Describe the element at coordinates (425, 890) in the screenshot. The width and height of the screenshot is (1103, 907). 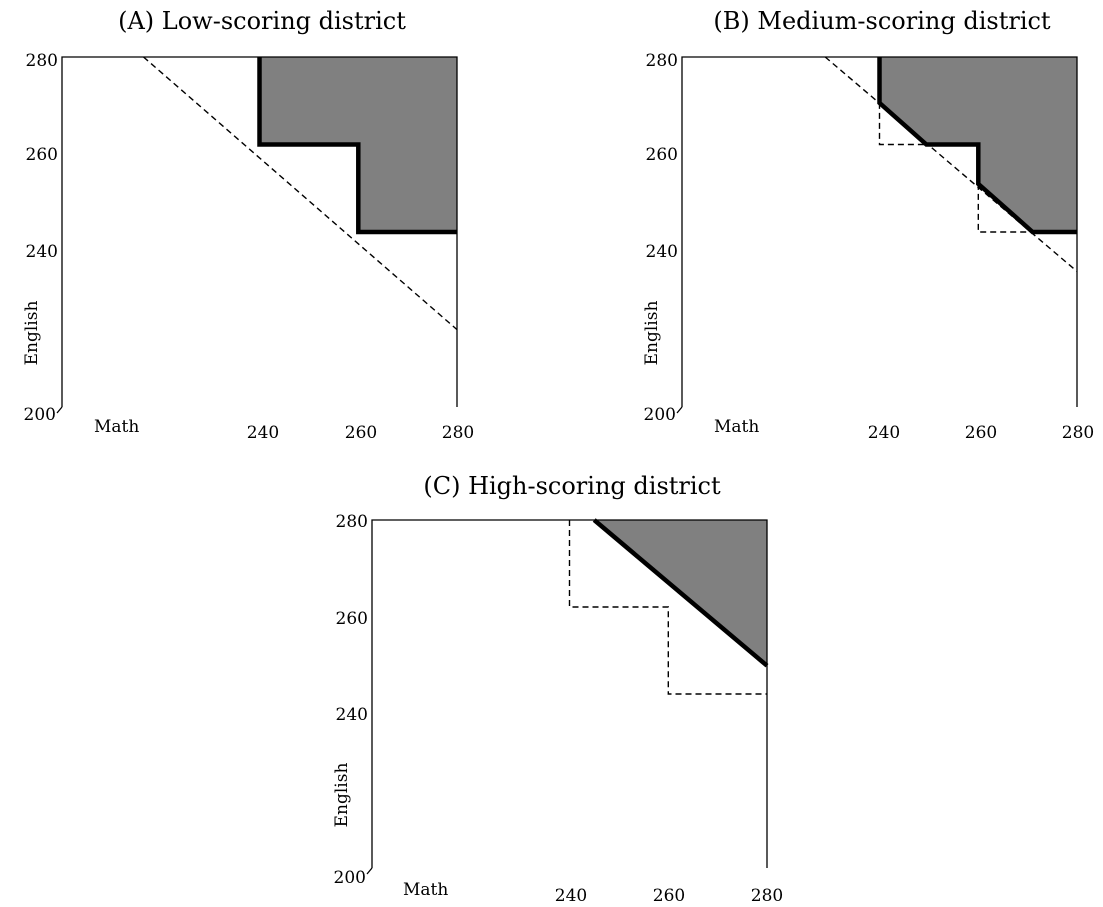
I see `panel-c-x-axis-label: Math` at that location.